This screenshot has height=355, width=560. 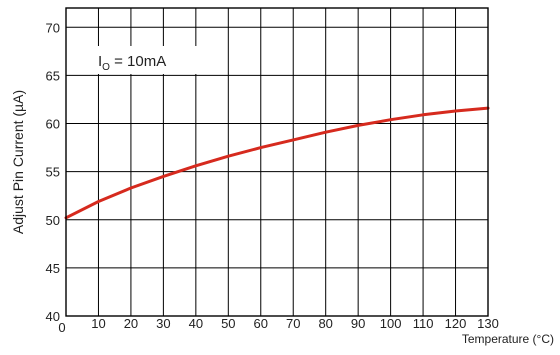 I want to click on x-tick-label: 20, so click(x=131, y=323).